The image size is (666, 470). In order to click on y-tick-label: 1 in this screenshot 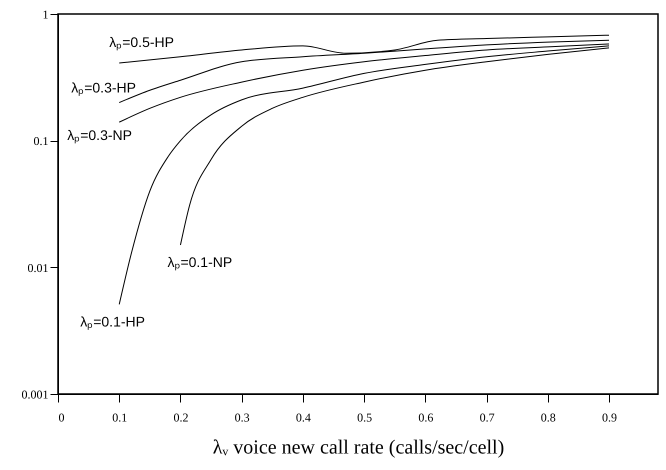, I will do `click(45, 15)`.